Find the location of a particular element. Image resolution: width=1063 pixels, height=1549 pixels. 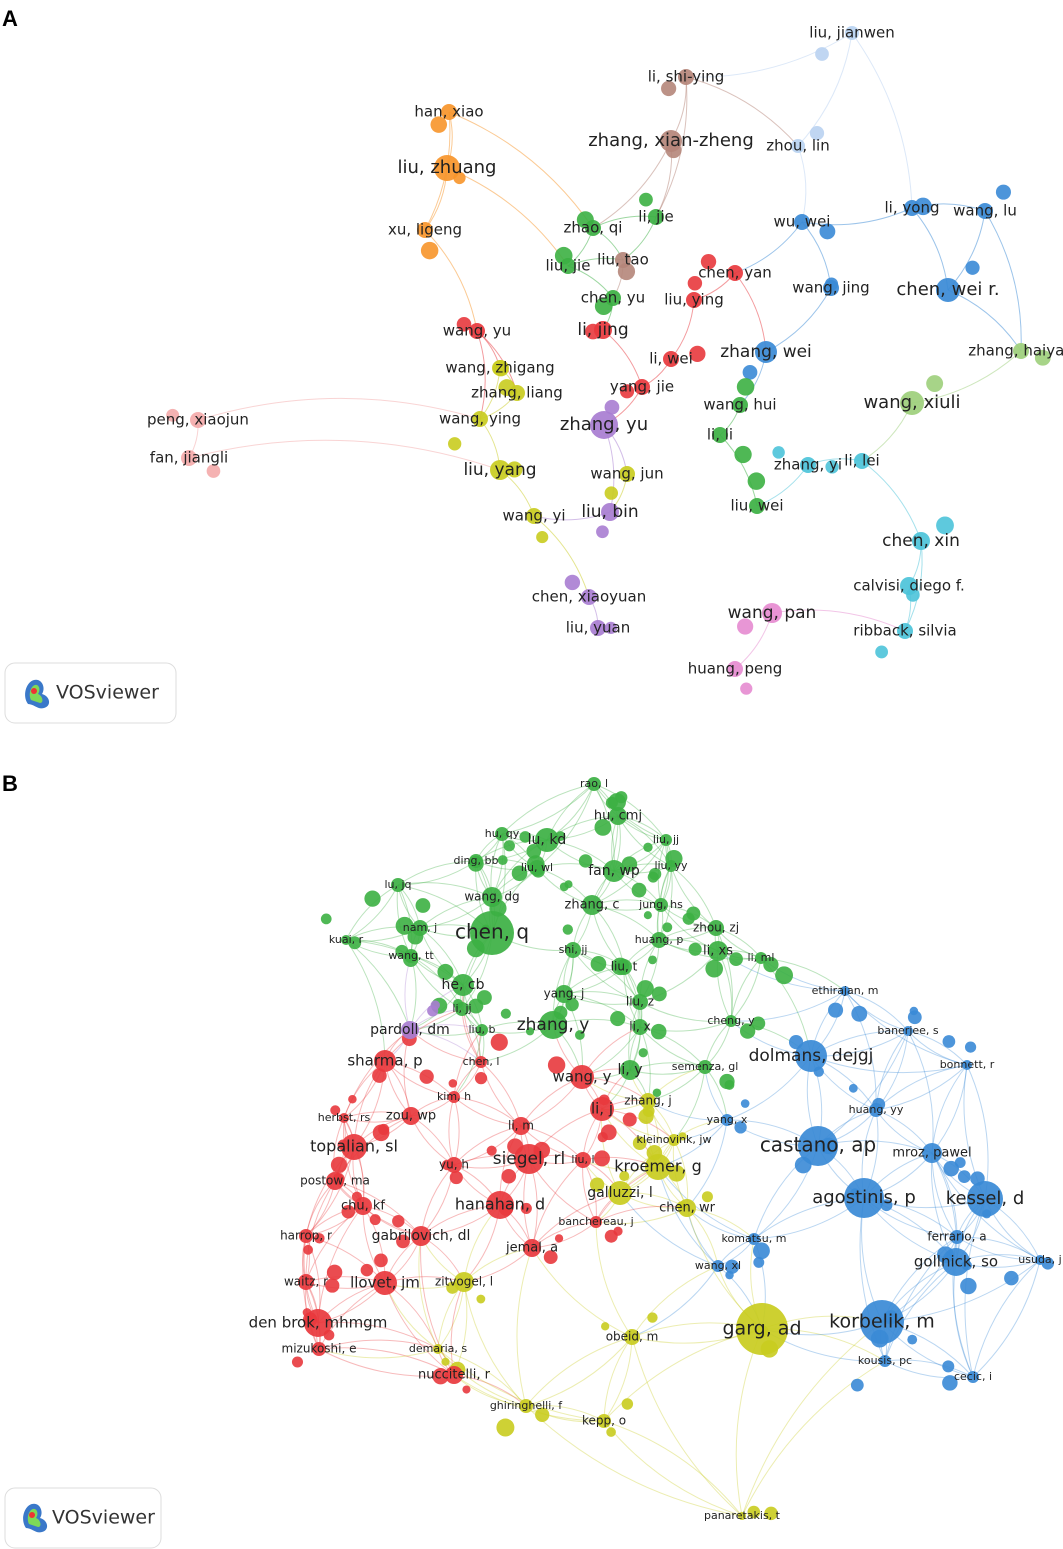

node-label: liu, l is located at coordinates (582, 1159).